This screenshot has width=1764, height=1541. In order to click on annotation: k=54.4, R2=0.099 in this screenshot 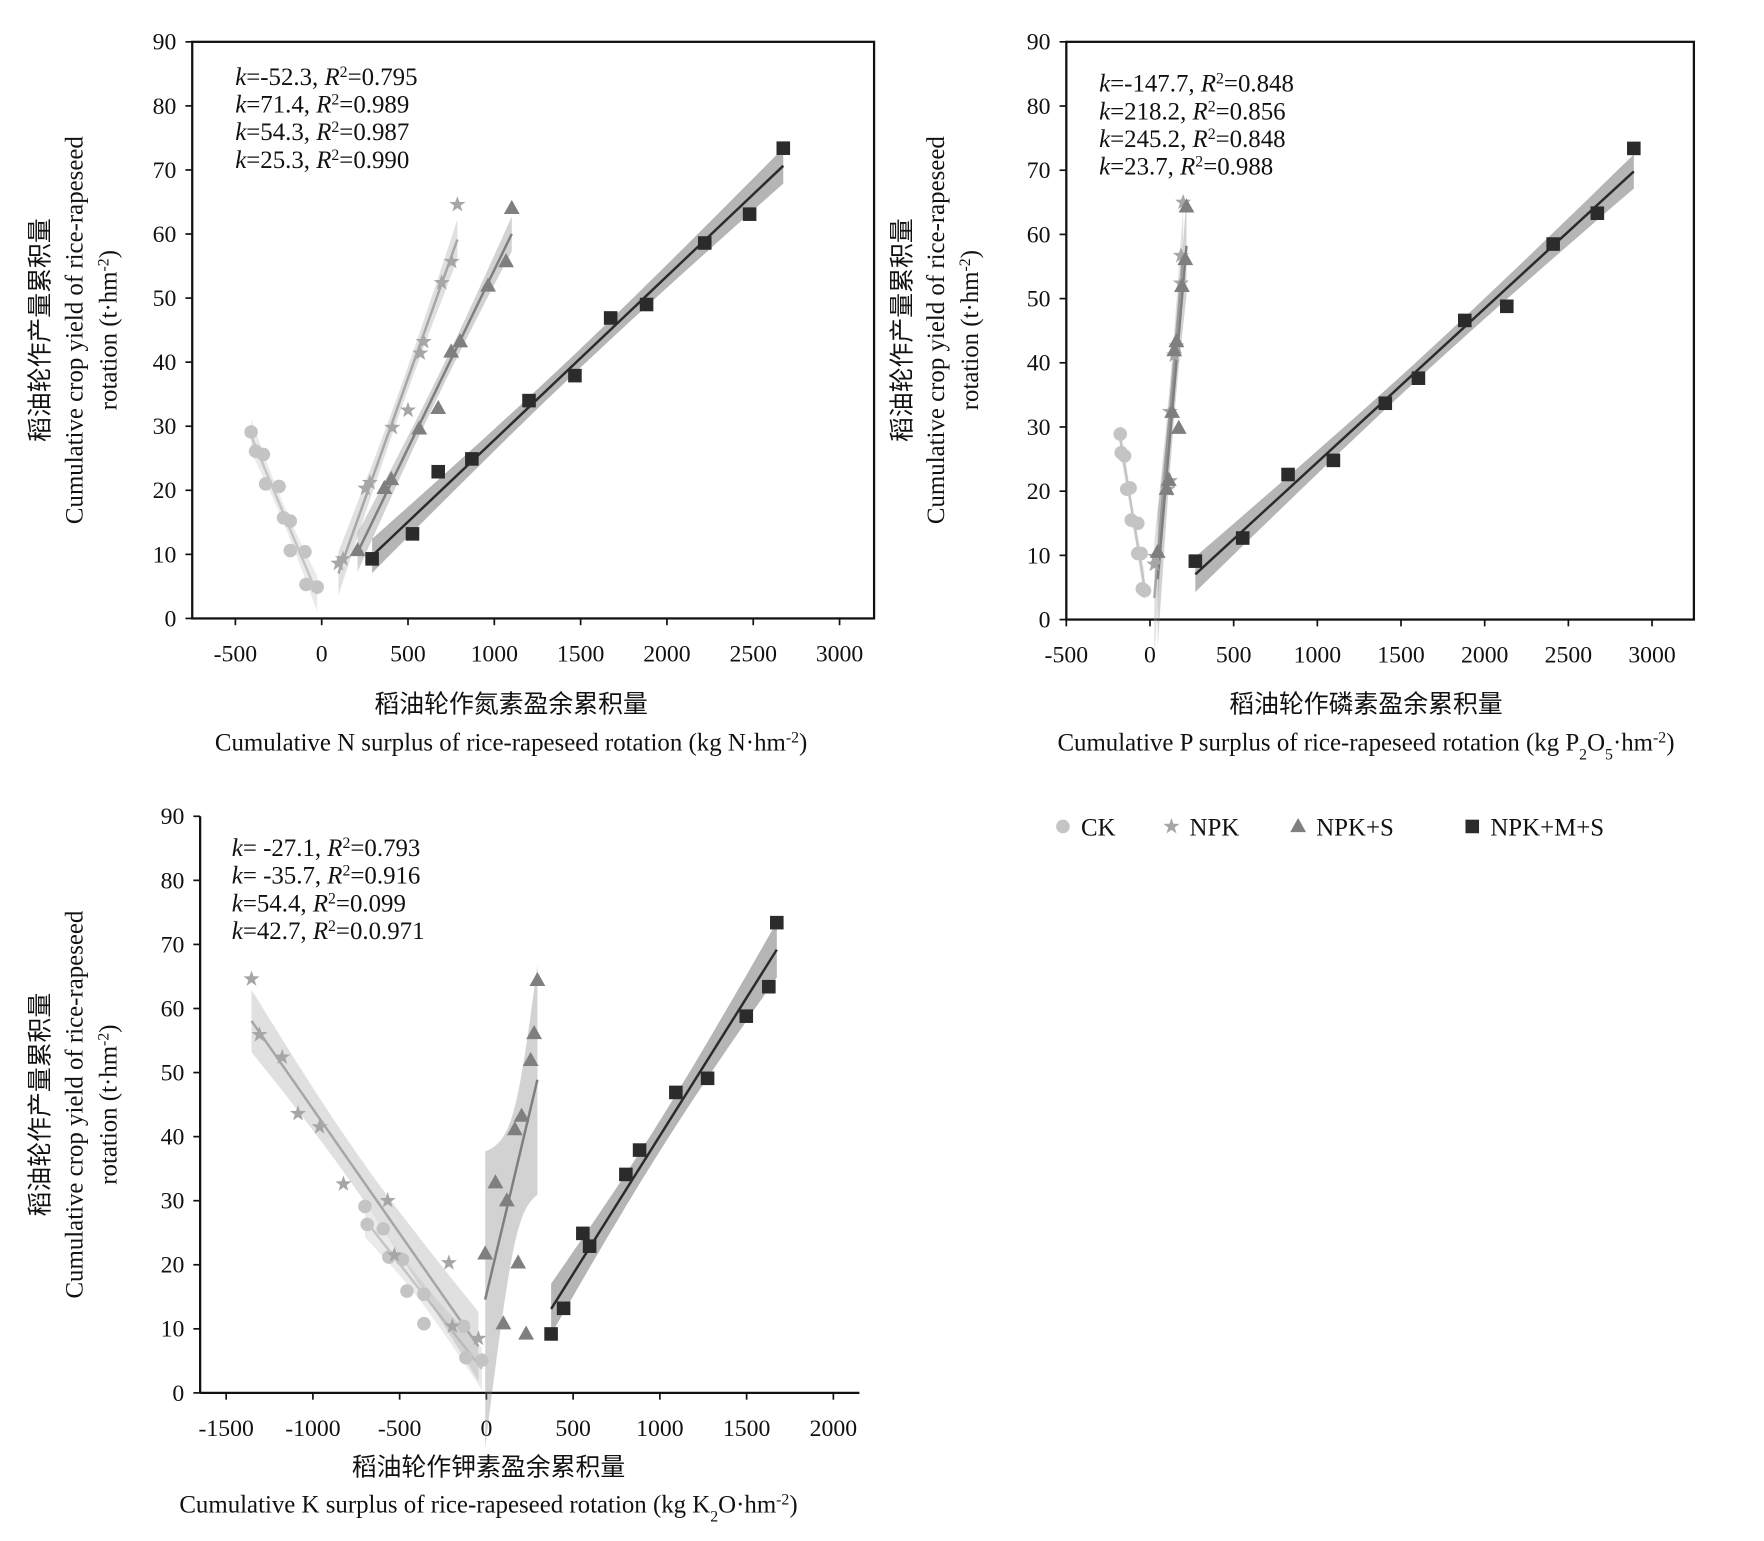, I will do `click(319, 903)`.